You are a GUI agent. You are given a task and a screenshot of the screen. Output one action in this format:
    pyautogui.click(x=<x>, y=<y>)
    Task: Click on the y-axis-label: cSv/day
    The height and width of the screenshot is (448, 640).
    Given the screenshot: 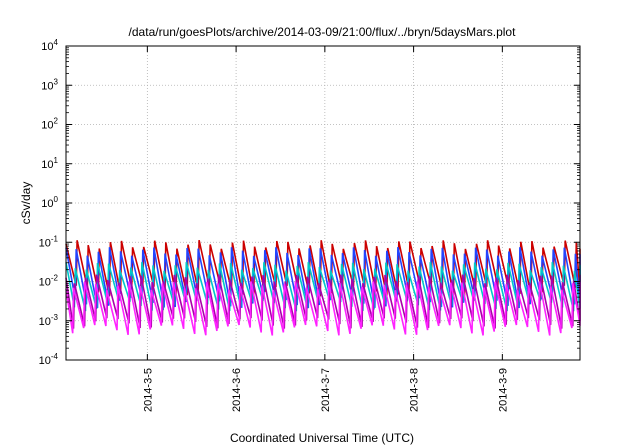 What is the action you would take?
    pyautogui.click(x=26, y=203)
    